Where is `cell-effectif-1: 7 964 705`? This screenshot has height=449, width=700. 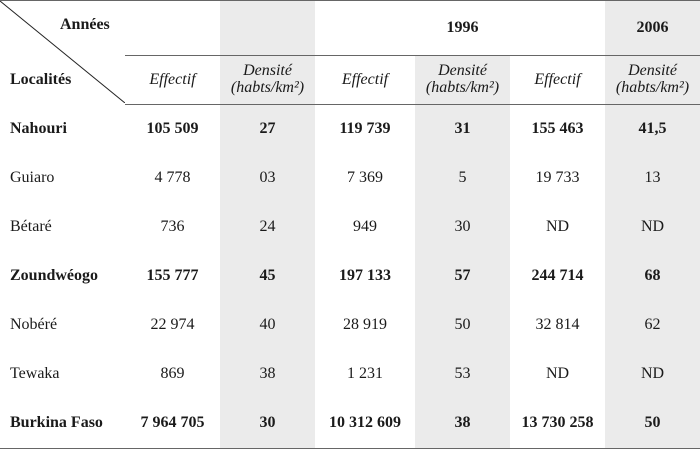
cell-effectif-1: 7 964 705 is located at coordinates (172, 424).